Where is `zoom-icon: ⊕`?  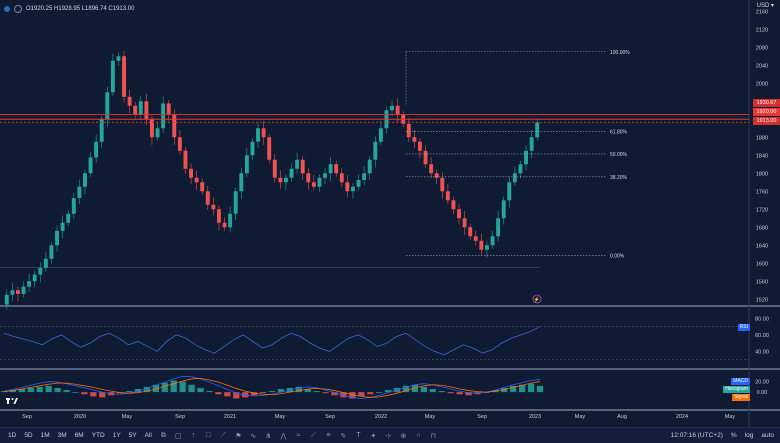 zoom-icon: ⊕ is located at coordinates (403, 436).